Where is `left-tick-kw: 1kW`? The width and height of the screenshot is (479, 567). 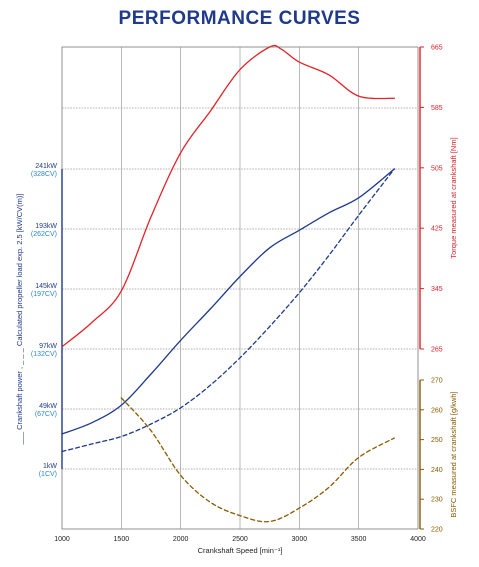
left-tick-kw: 1kW is located at coordinates (50, 466).